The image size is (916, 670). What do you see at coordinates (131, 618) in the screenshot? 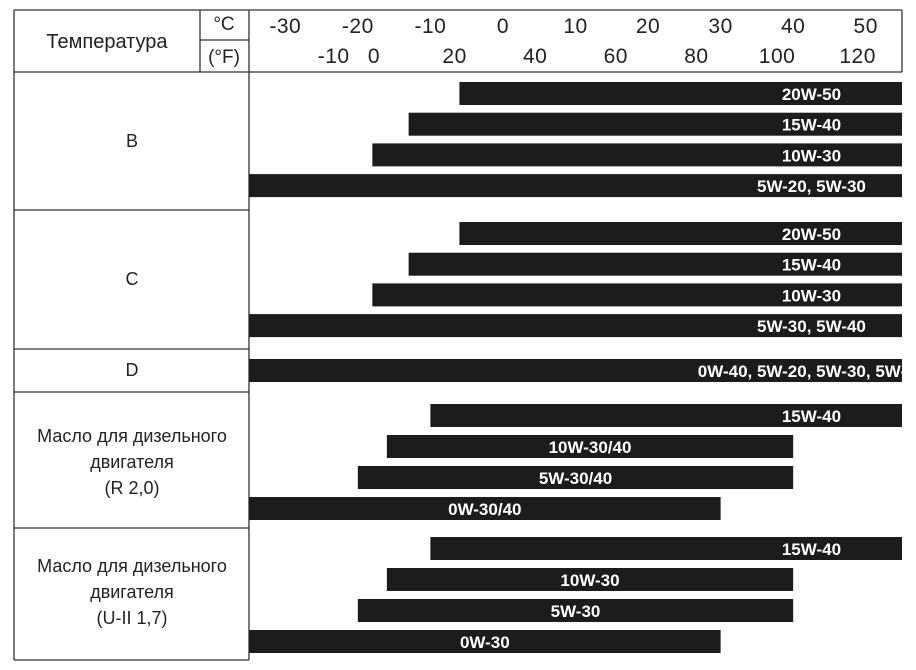
I see `group-label-line: (U-II 1,7)` at bounding box center [131, 618].